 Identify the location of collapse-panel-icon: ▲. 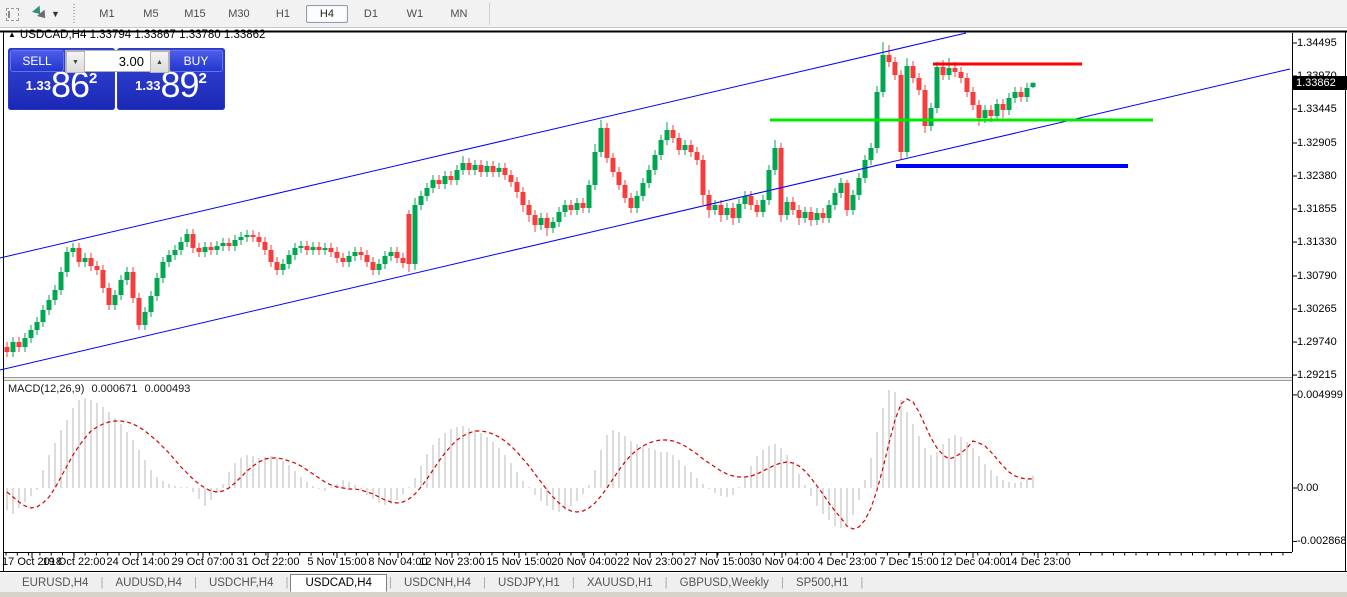
(12, 34).